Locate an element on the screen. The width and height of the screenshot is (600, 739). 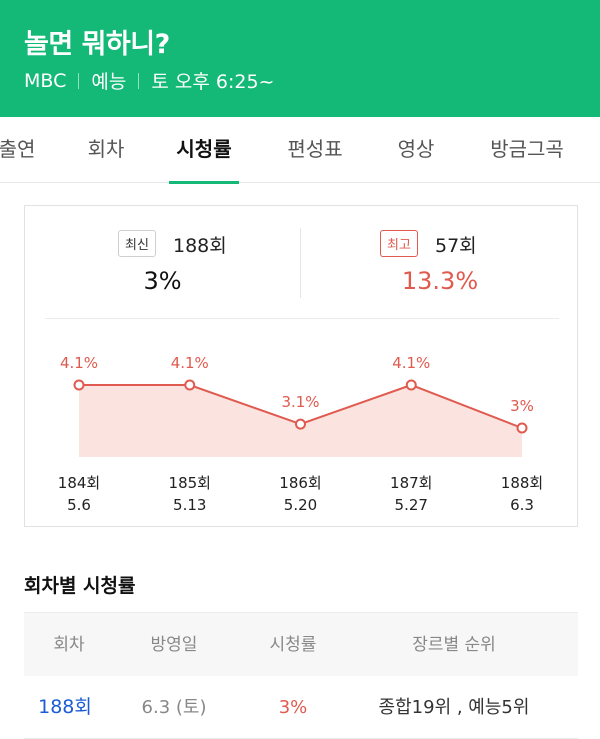
chart-area is located at coordinates (300, 421).